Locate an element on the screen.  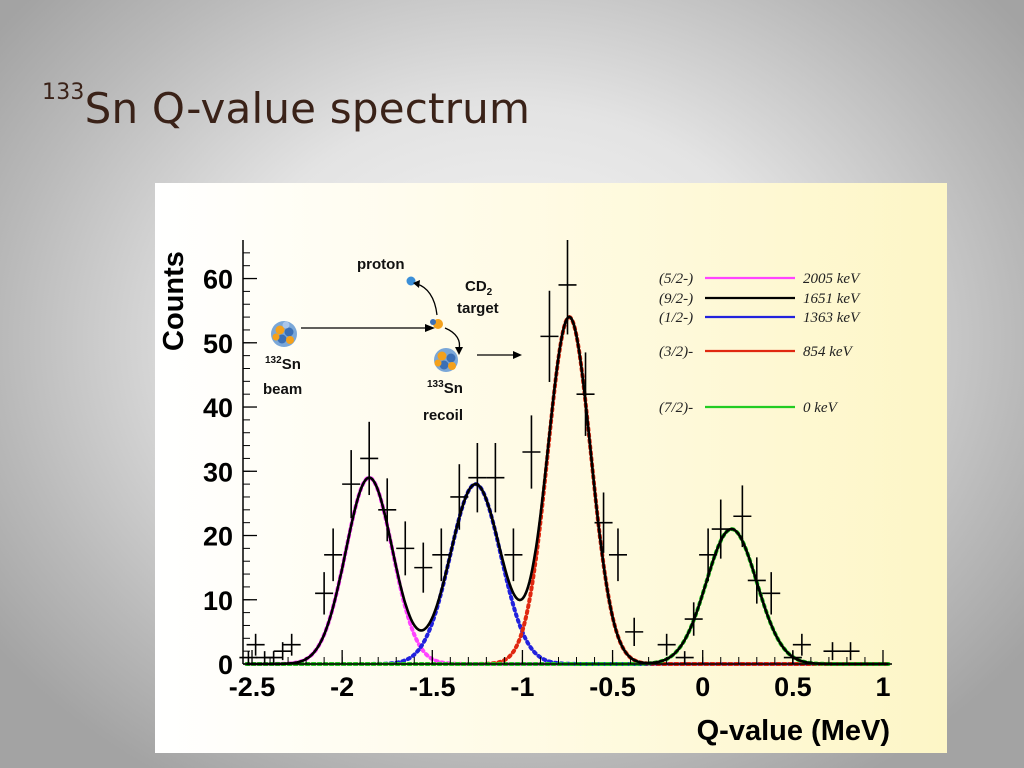
x-tick-label: 1 is located at coordinates (882, 687).